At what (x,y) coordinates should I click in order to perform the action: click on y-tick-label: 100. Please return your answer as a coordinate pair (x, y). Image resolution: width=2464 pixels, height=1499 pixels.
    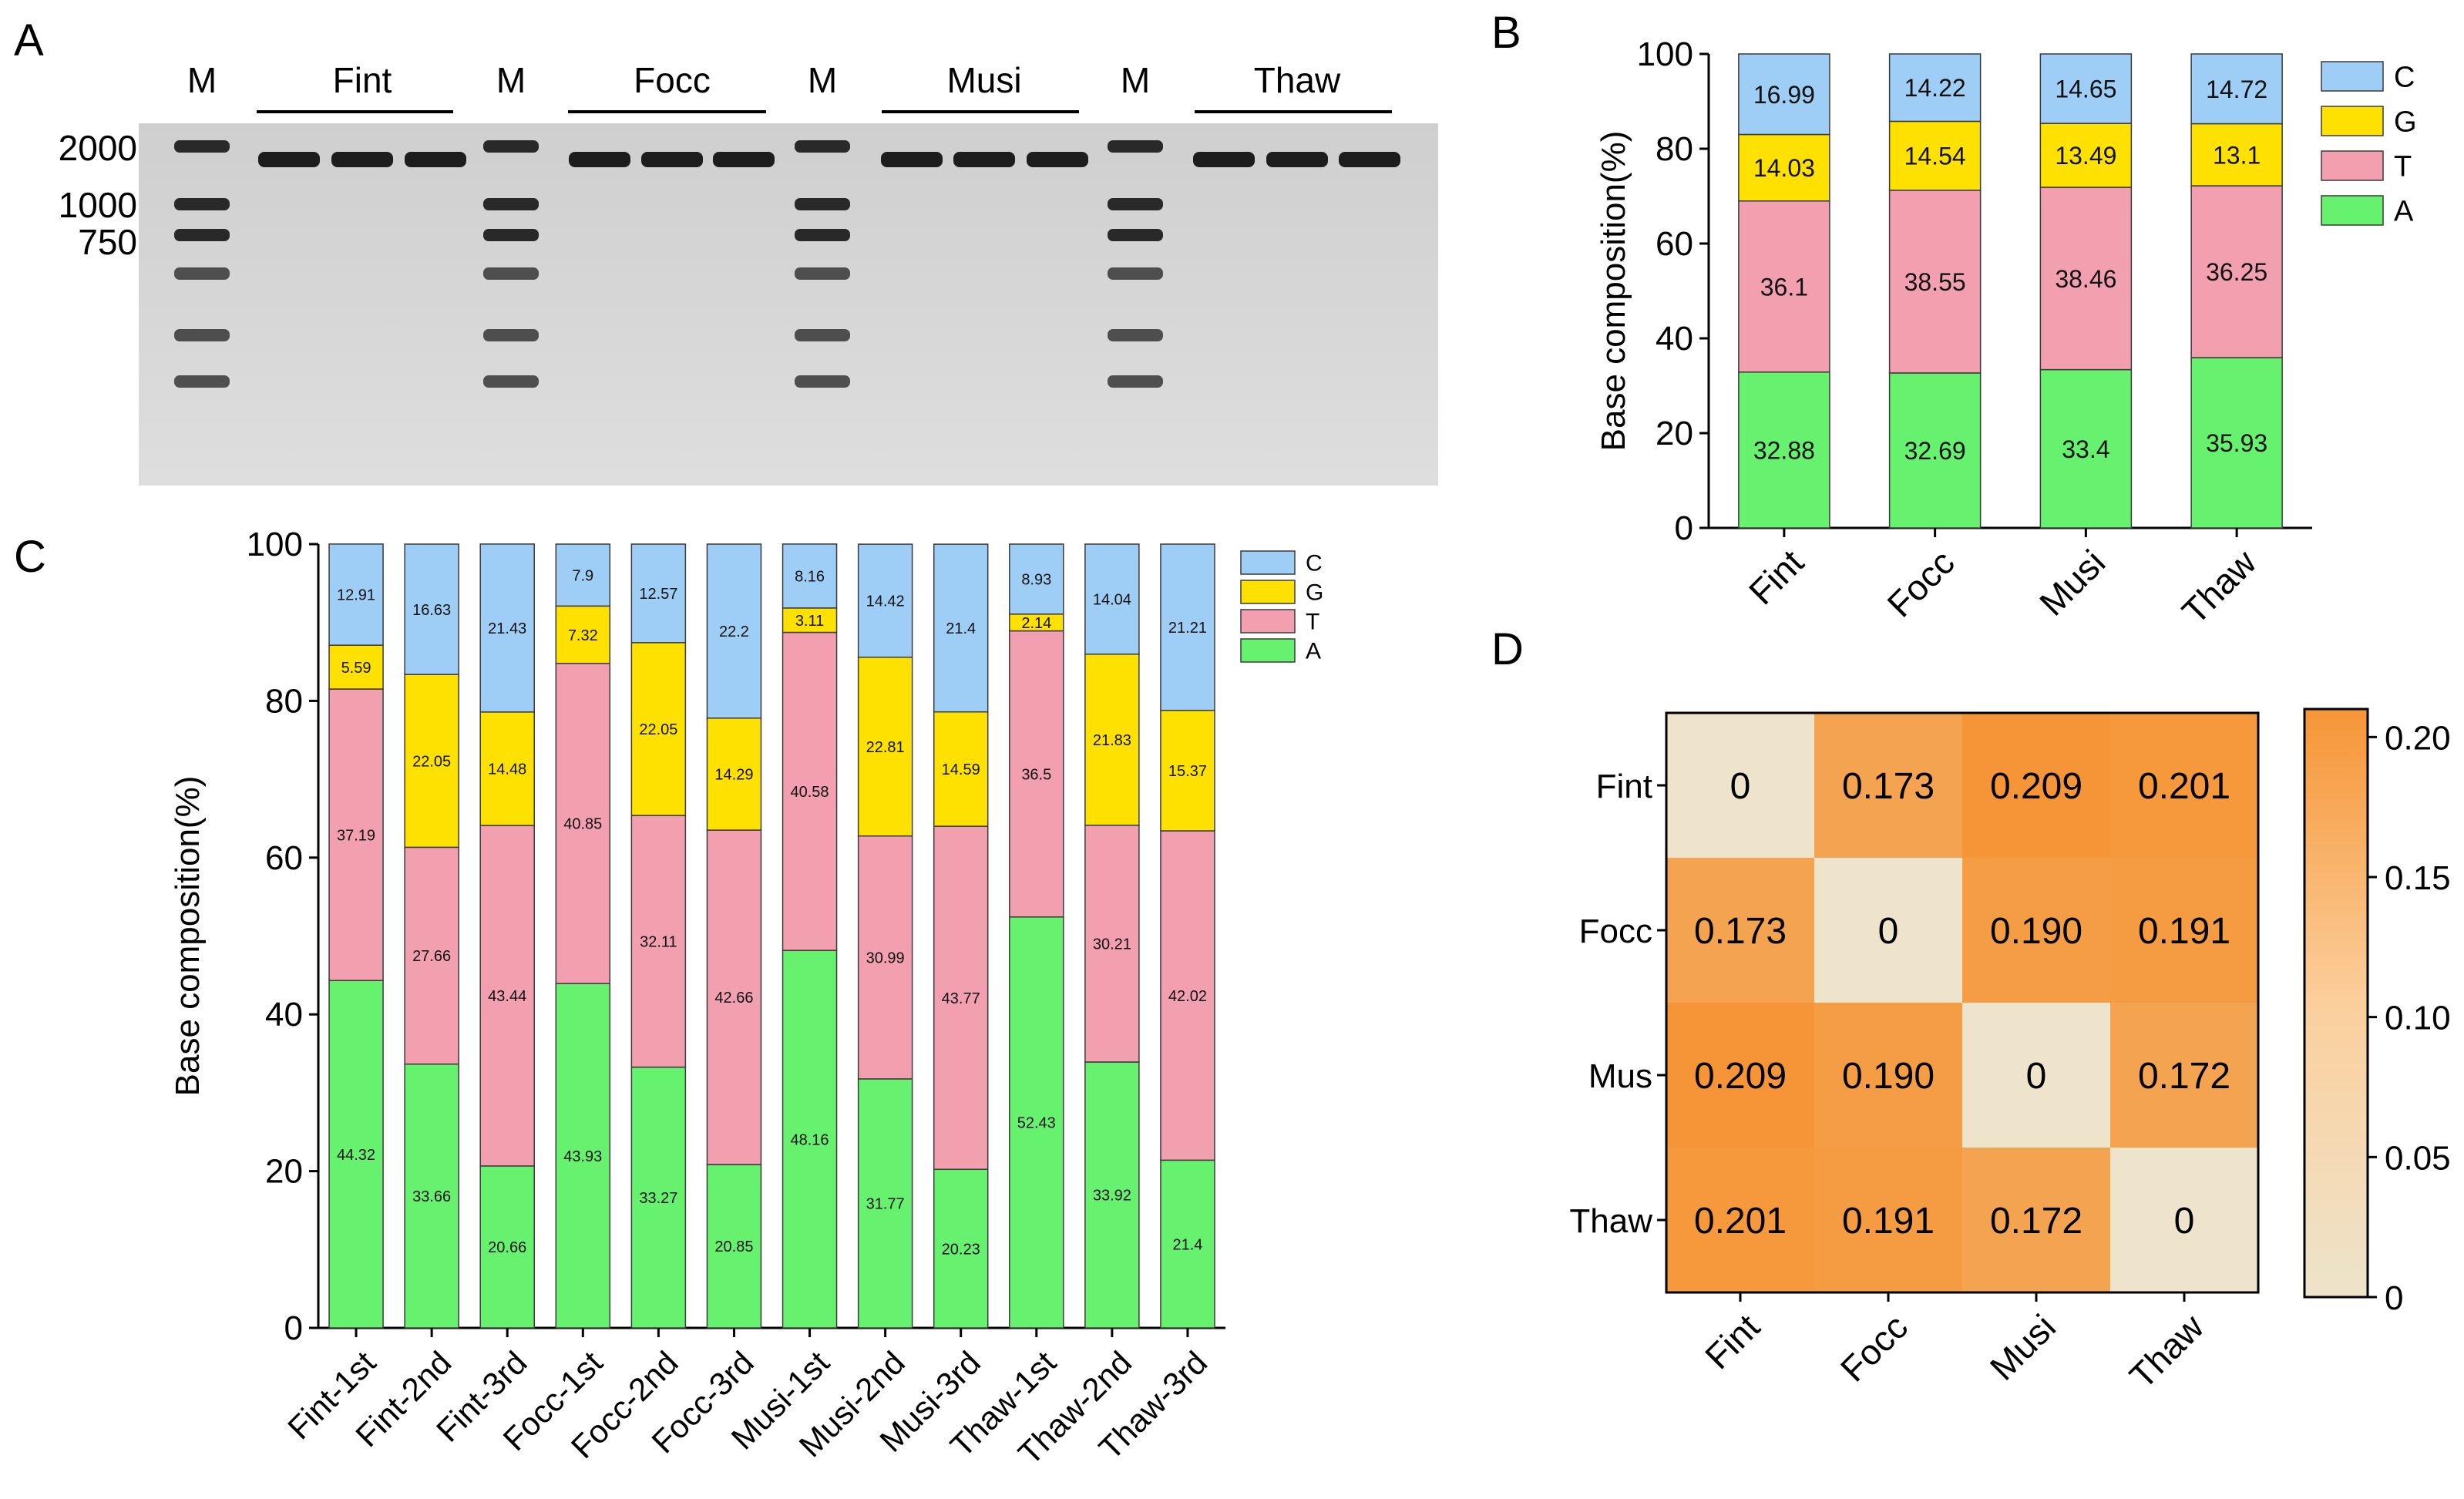
    Looking at the image, I should click on (1665, 54).